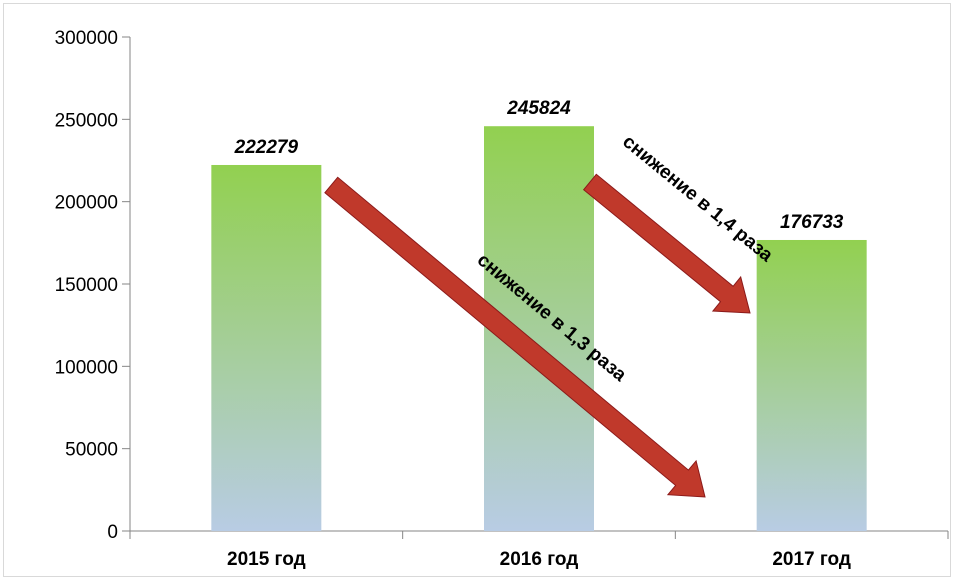 Image resolution: width=955 pixels, height=580 pixels. Describe the element at coordinates (86, 367) in the screenshot. I see `y-tick-label: 100000` at that location.